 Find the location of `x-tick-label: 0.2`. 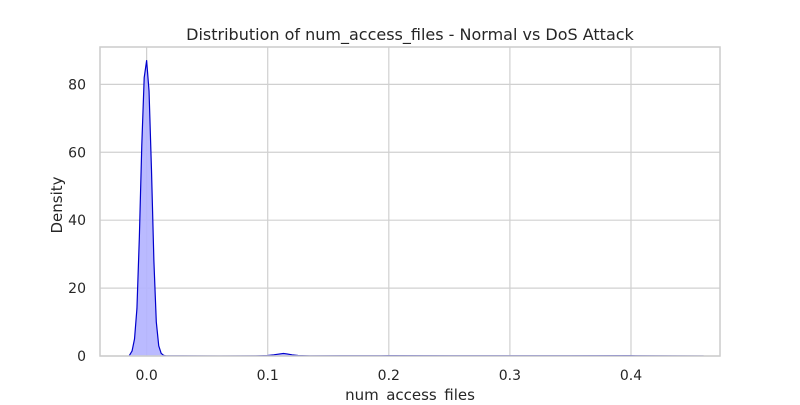

x-tick-label: 0.2 is located at coordinates (389, 376).